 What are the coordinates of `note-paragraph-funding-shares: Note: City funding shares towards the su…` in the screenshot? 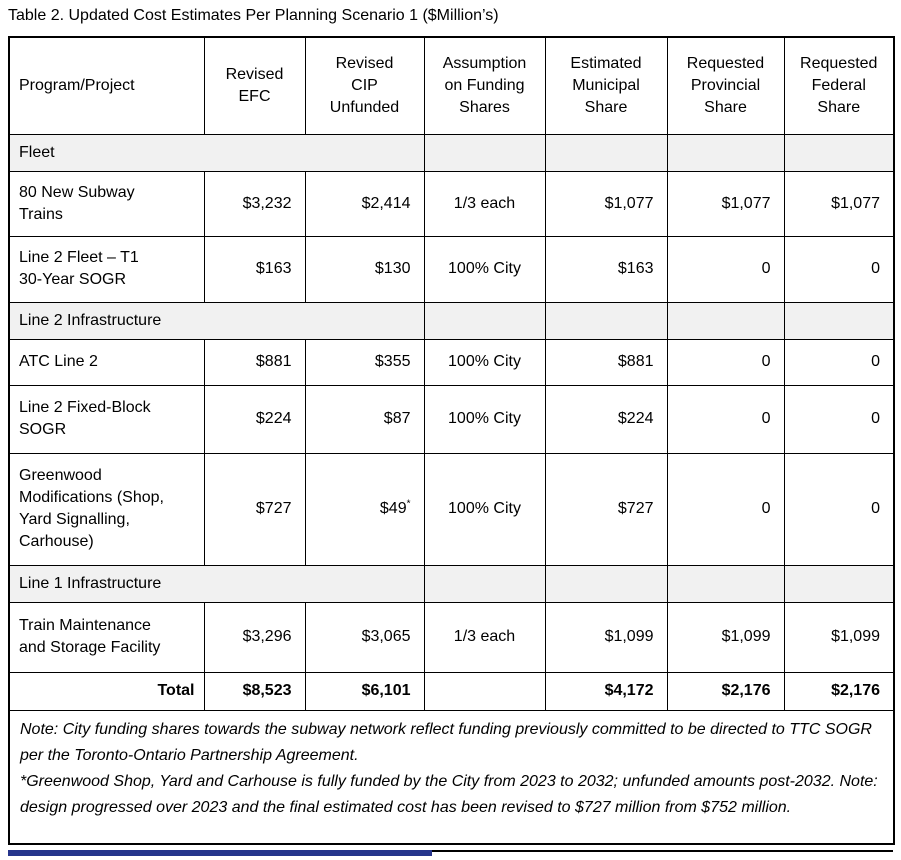 It's located at (446, 742).